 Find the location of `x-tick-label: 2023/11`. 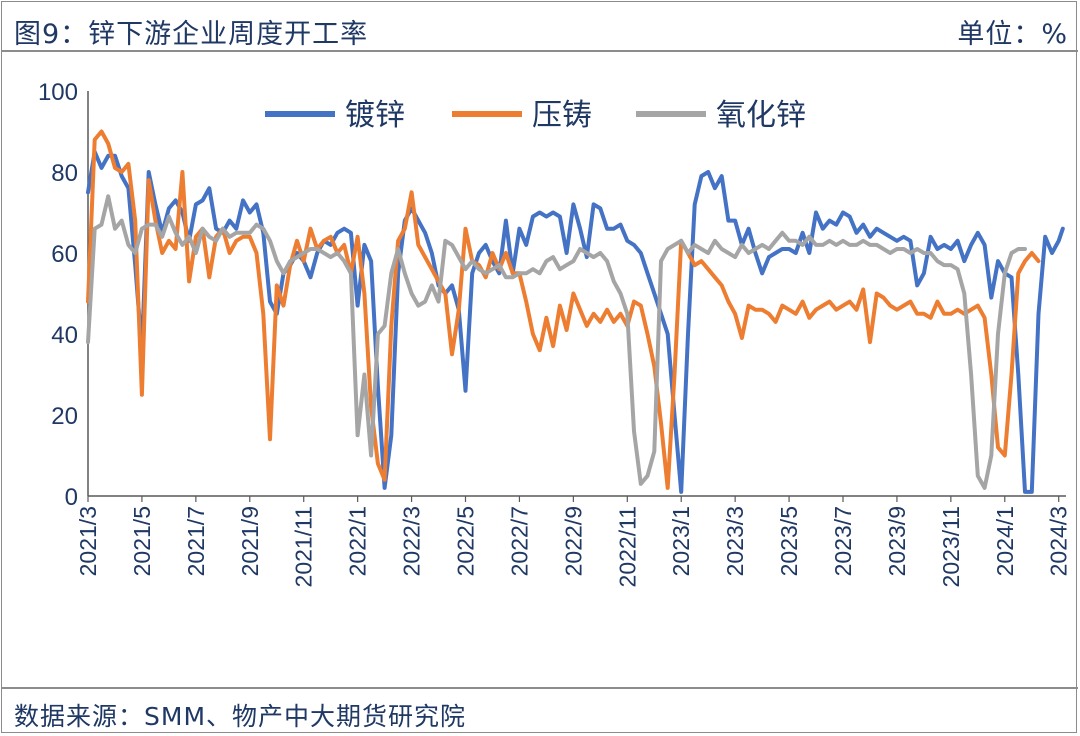

x-tick-label: 2023/11 is located at coordinates (951, 546).